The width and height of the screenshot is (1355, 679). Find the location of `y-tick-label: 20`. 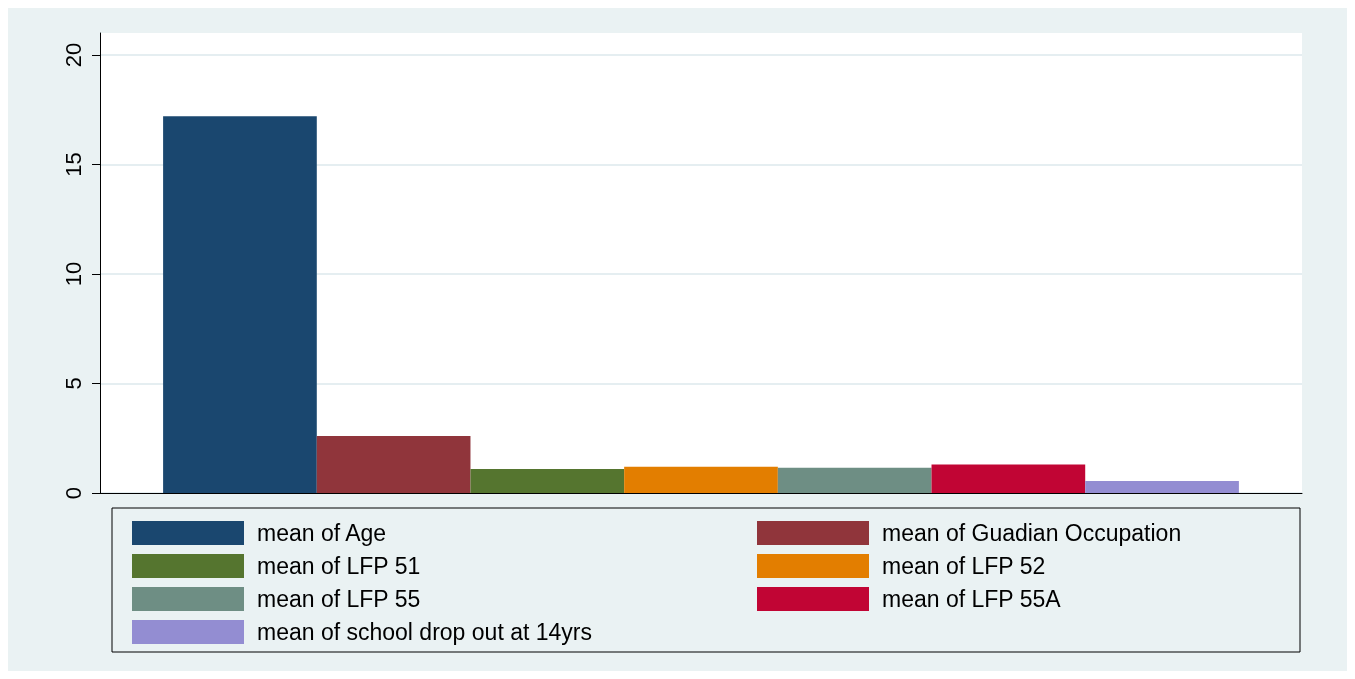

y-tick-label: 20 is located at coordinates (73, 55).